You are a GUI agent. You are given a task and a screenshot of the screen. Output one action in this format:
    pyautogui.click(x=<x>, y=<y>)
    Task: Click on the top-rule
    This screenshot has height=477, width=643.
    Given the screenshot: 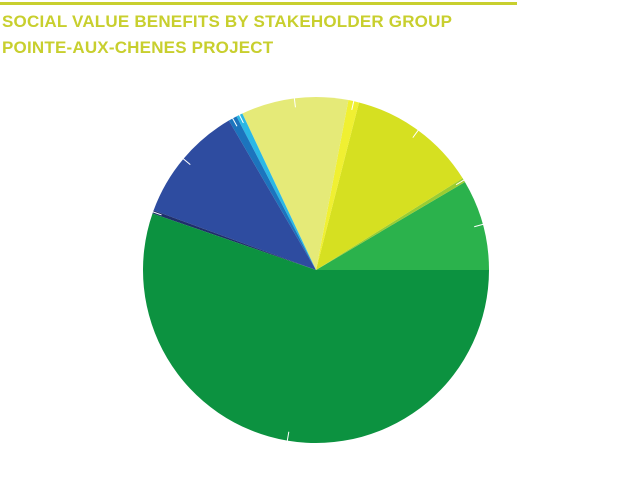 What is the action you would take?
    pyautogui.click(x=258, y=3)
    